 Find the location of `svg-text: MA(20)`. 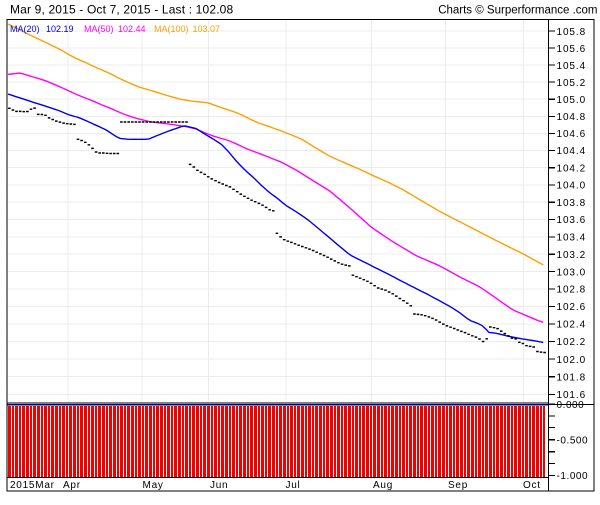

svg-text: MA(20) is located at coordinates (25, 29).